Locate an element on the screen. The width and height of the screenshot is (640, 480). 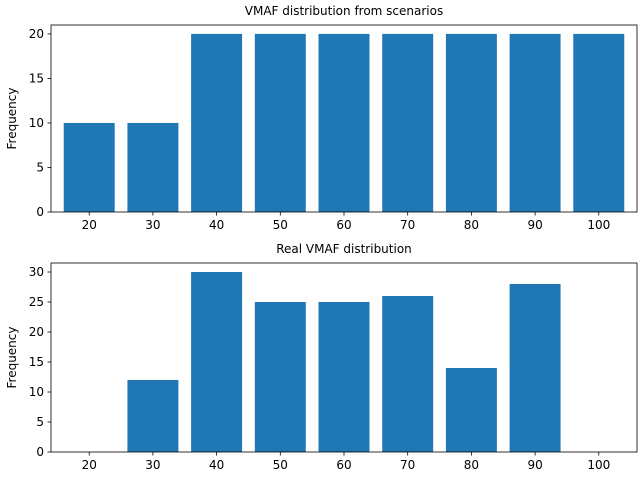
chart-title: VMAF distribution from scenarios is located at coordinates (344, 11).